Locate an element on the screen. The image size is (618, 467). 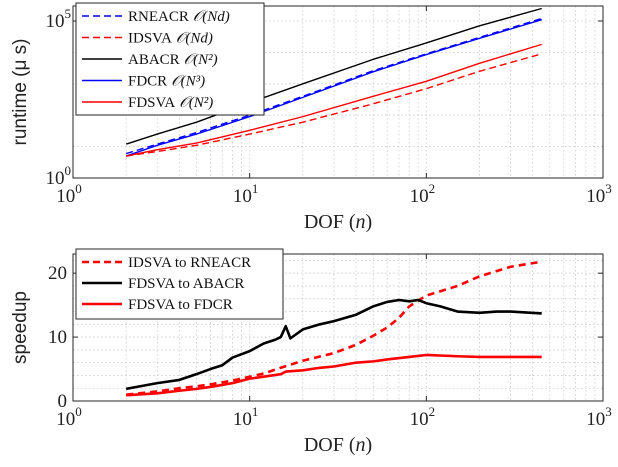
y-axis-label: runtime (μ s) is located at coordinates (20, 91).